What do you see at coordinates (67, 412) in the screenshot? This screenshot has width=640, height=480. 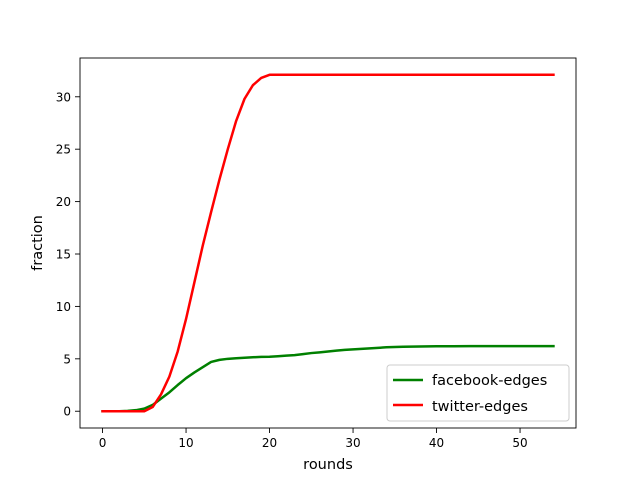 I see `y-tick-label: 0` at bounding box center [67, 412].